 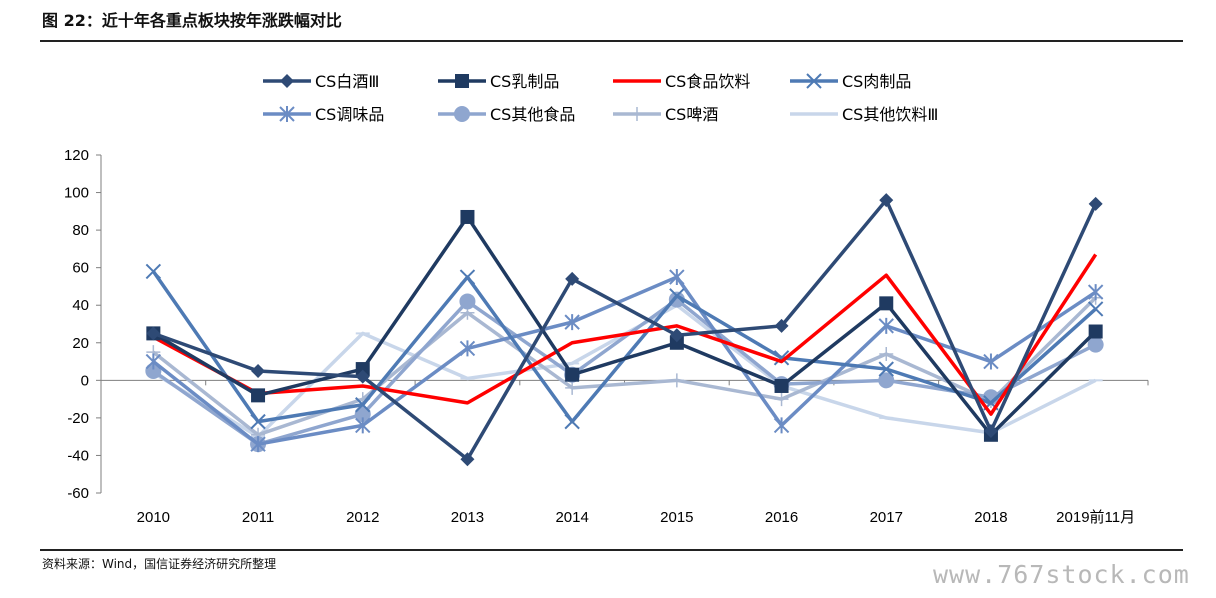 I want to click on legend-label: CS调味品, so click(x=349, y=114).